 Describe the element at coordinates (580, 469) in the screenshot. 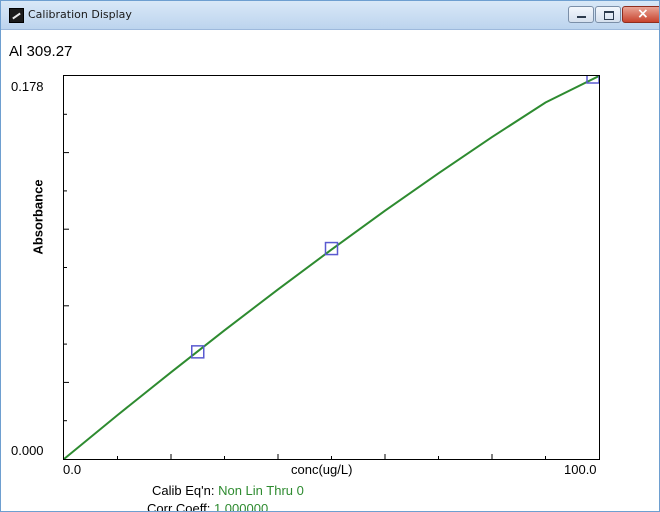

I see `x-tick-label-max: 100.0` at that location.